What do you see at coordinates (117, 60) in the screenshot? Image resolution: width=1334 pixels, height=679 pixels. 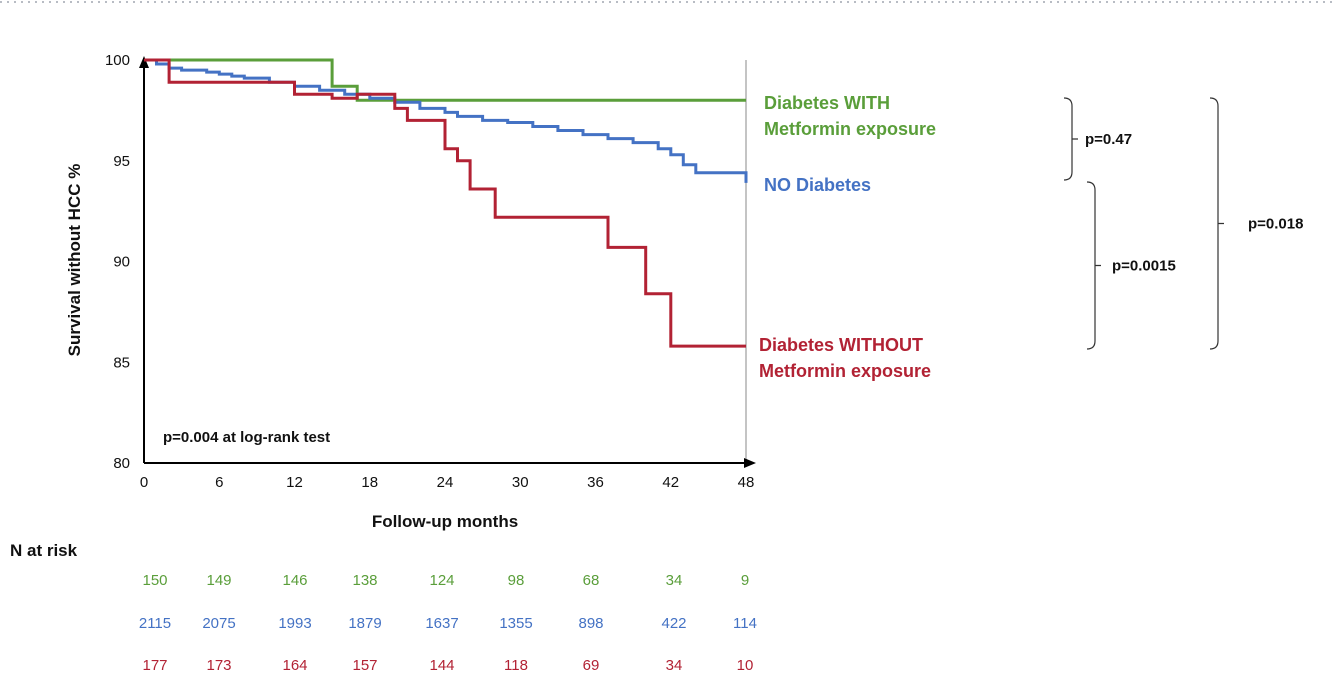 I see `y-tick-label: 100` at bounding box center [117, 60].